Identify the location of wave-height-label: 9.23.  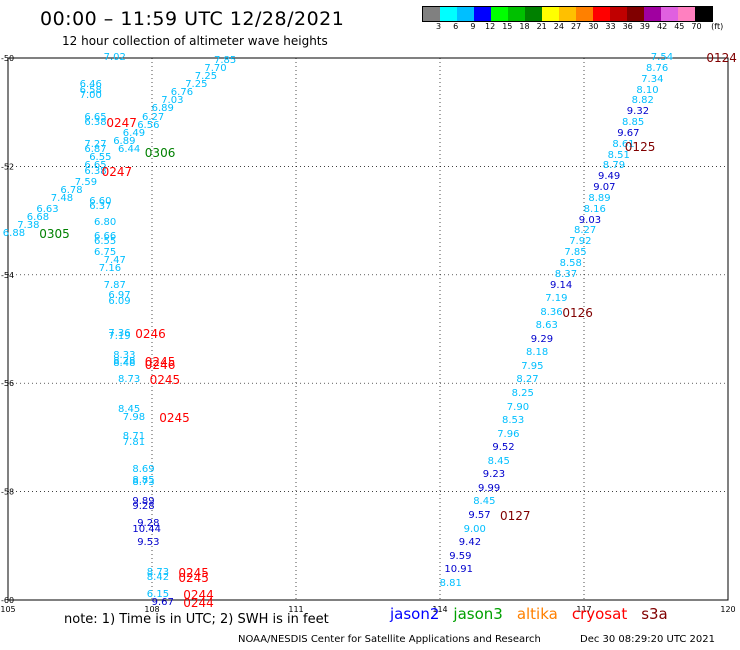
(494, 475).